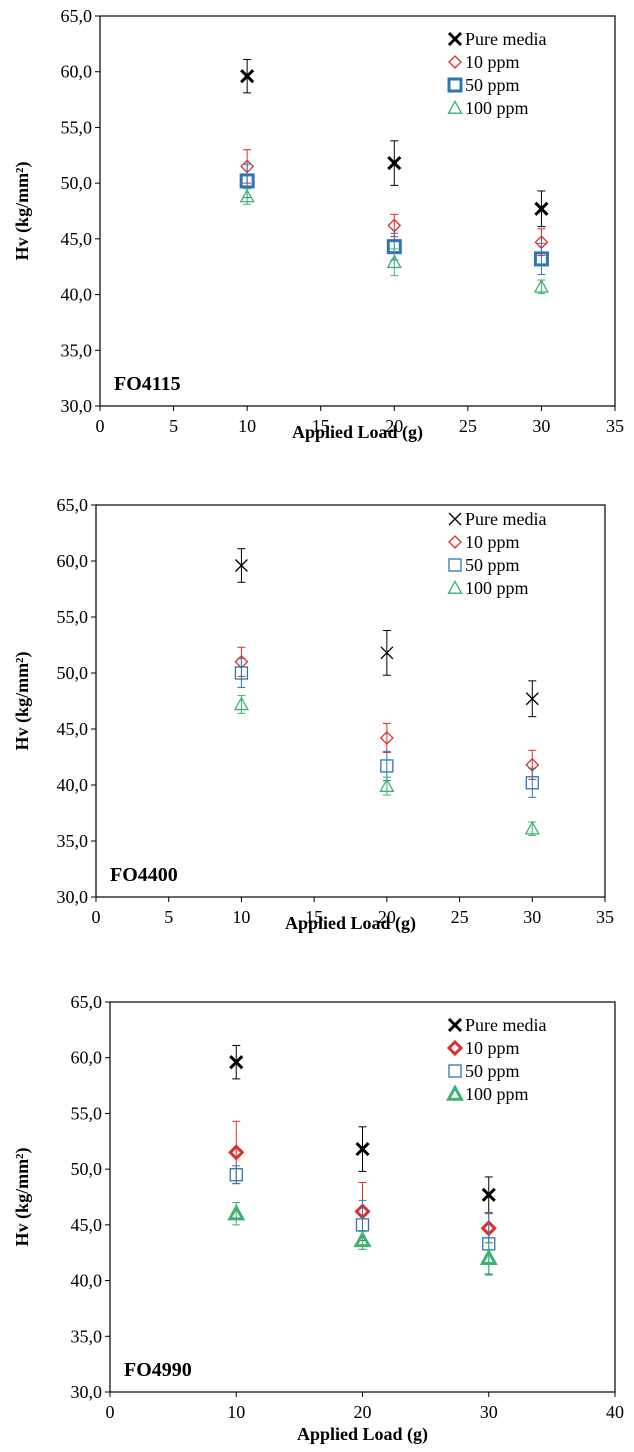  What do you see at coordinates (496, 553) in the screenshot?
I see `legend: Pure media 10 ppm 50 ppm 100 ppm` at bounding box center [496, 553].